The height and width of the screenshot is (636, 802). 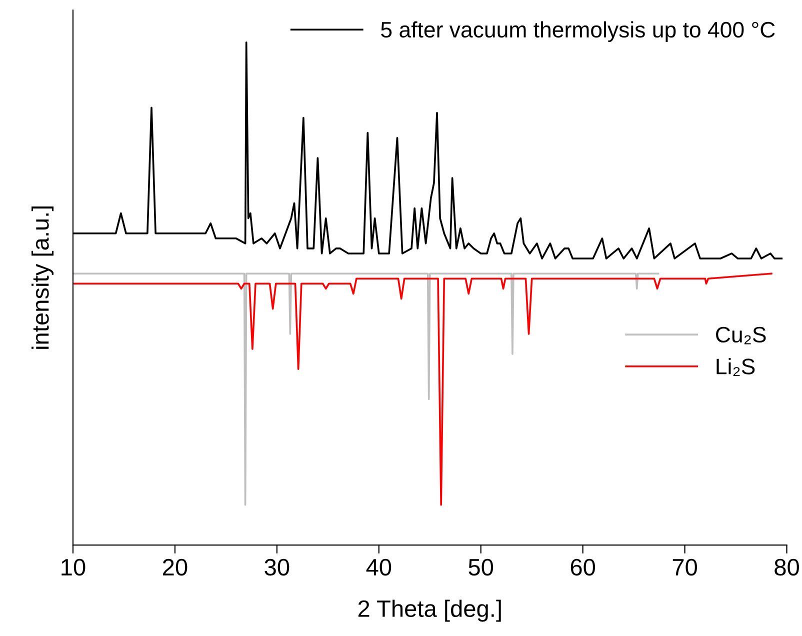 What do you see at coordinates (277, 567) in the screenshot?
I see `x-tick-label: 30` at bounding box center [277, 567].